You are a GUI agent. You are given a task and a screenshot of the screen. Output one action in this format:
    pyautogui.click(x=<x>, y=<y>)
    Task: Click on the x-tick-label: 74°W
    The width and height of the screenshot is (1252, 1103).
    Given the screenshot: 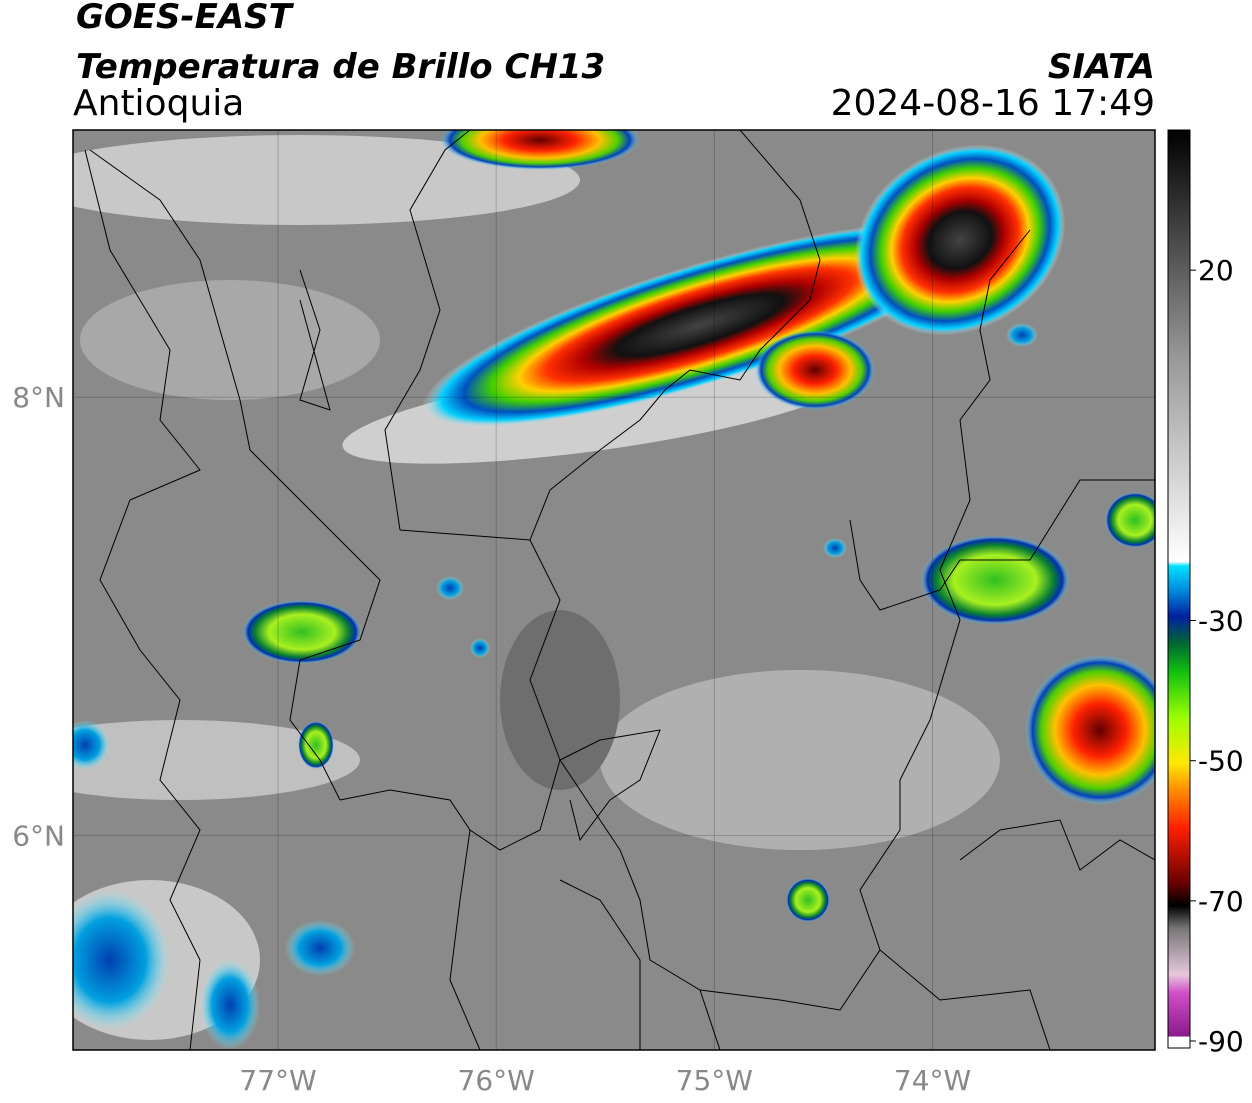 What is the action you would take?
    pyautogui.click(x=932, y=1080)
    